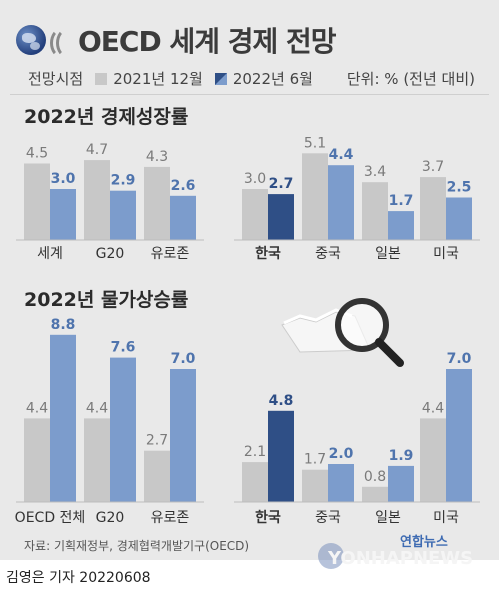 This screenshot has width=499, height=591. I want to click on value-label-2021-5: 3.4, so click(375, 172).